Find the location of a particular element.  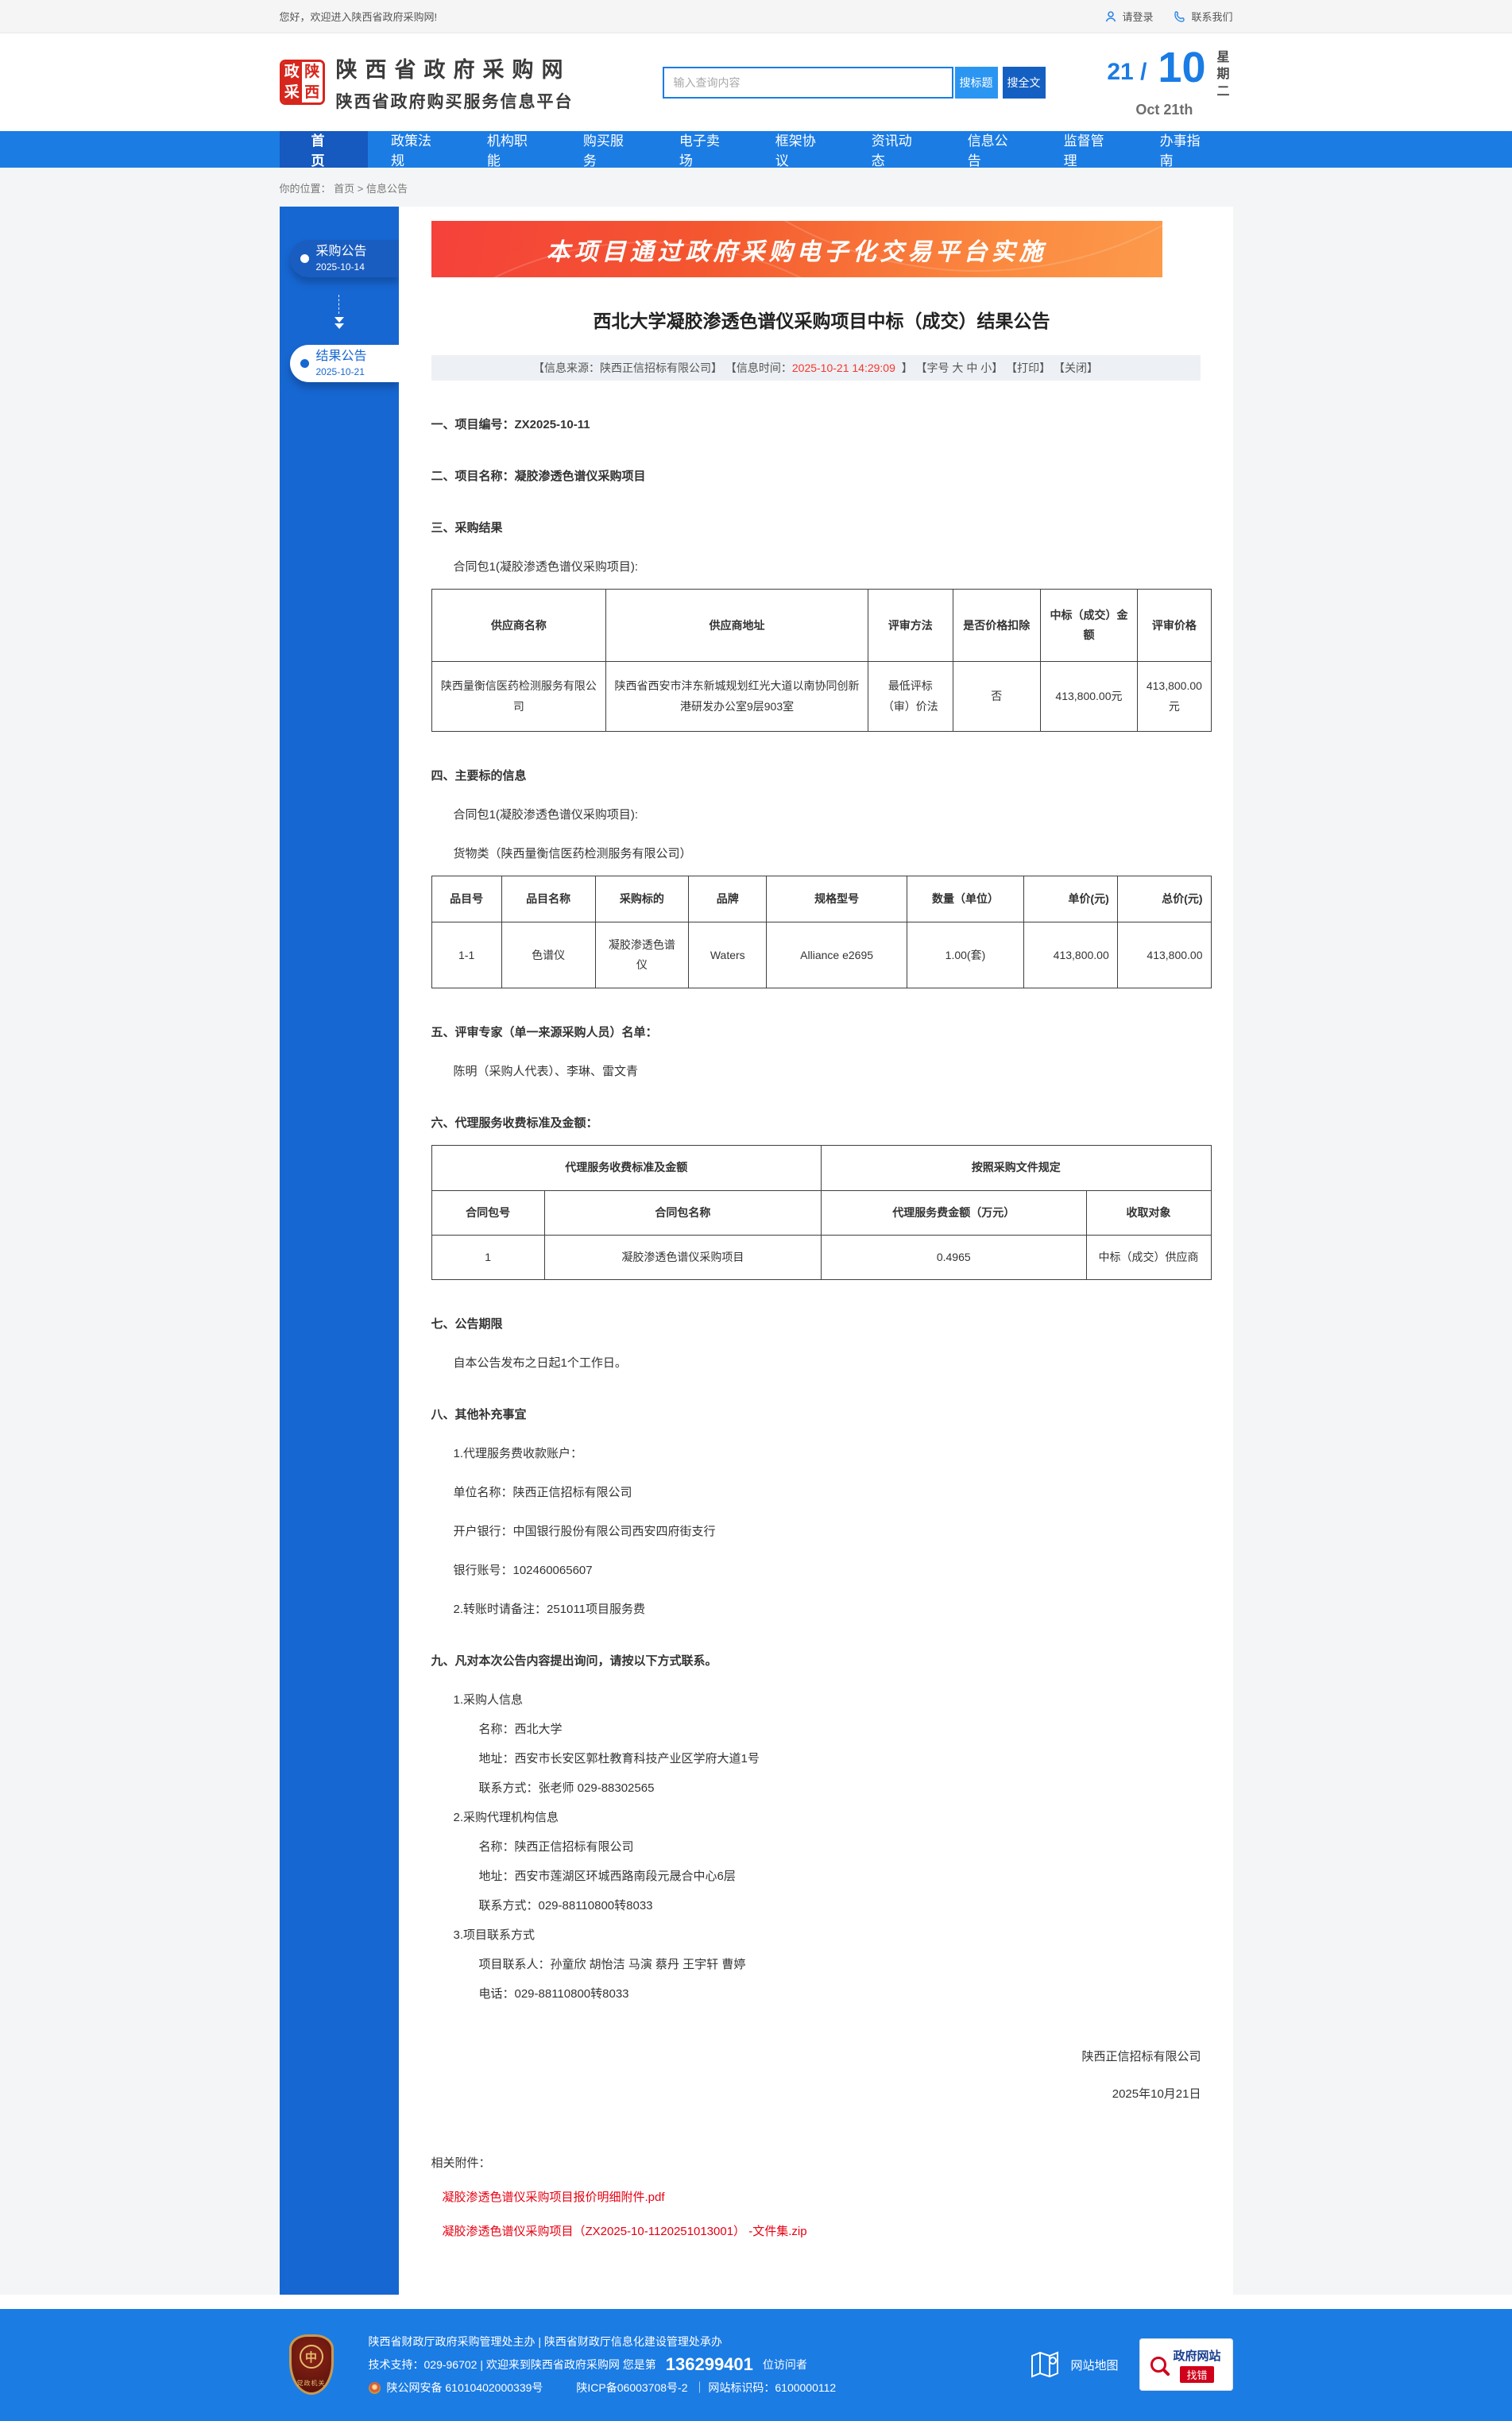

meta-time-prefix: 【信息时间： is located at coordinates (758, 368).